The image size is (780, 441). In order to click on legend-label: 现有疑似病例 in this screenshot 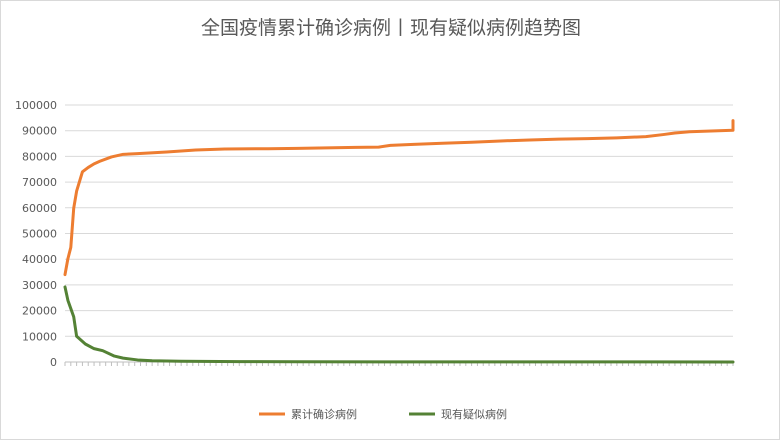, I will do `click(474, 414)`.